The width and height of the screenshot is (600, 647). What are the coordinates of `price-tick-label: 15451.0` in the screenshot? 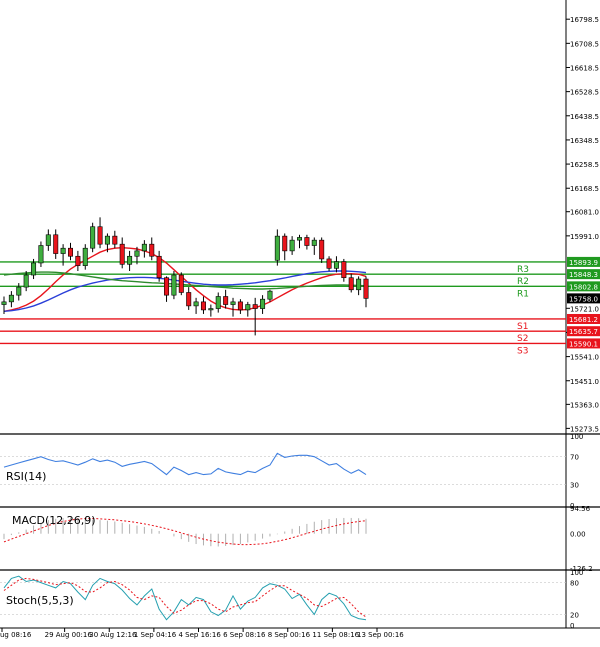 It's located at (584, 382).